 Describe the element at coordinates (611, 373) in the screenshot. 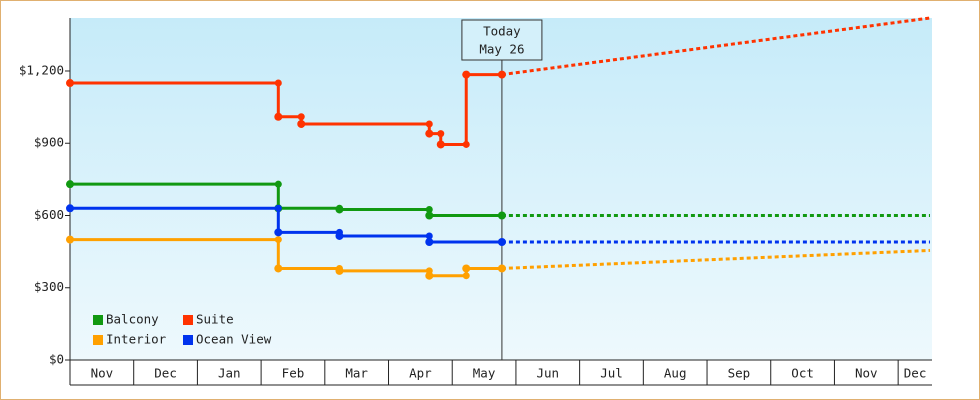

I see `x-tick-label: Jul` at that location.